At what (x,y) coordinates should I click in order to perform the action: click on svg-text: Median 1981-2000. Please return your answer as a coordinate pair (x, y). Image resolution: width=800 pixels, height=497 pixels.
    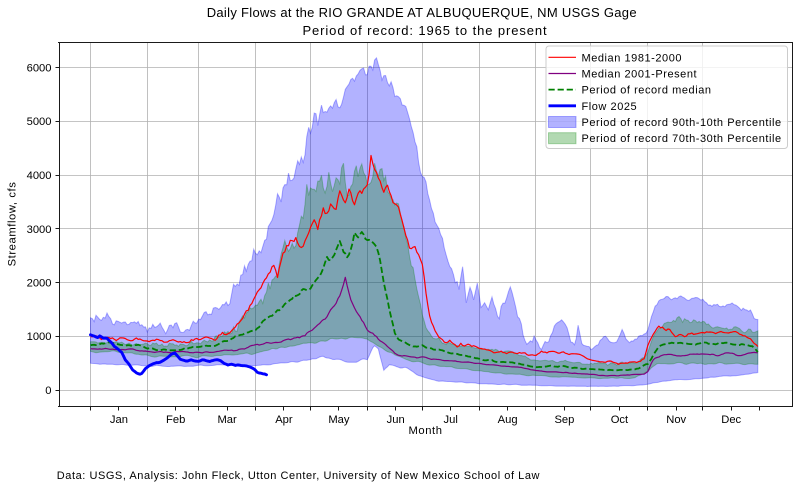
    Looking at the image, I should click on (632, 58).